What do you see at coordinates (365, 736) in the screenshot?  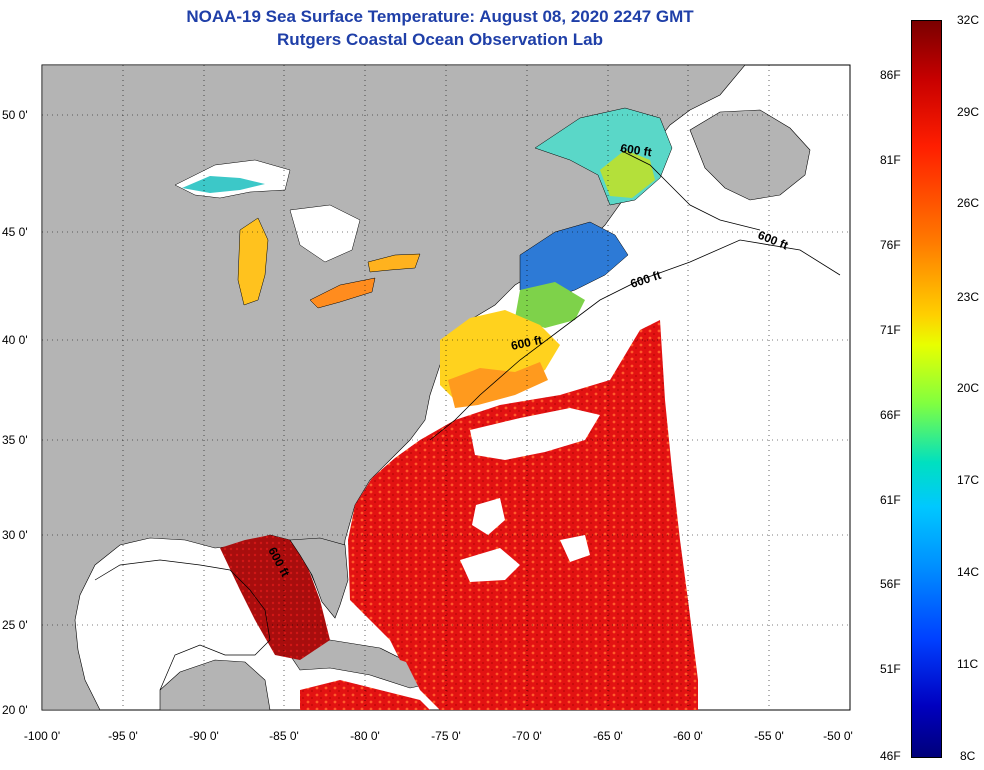 I see `lon-tick: -80 0'` at bounding box center [365, 736].